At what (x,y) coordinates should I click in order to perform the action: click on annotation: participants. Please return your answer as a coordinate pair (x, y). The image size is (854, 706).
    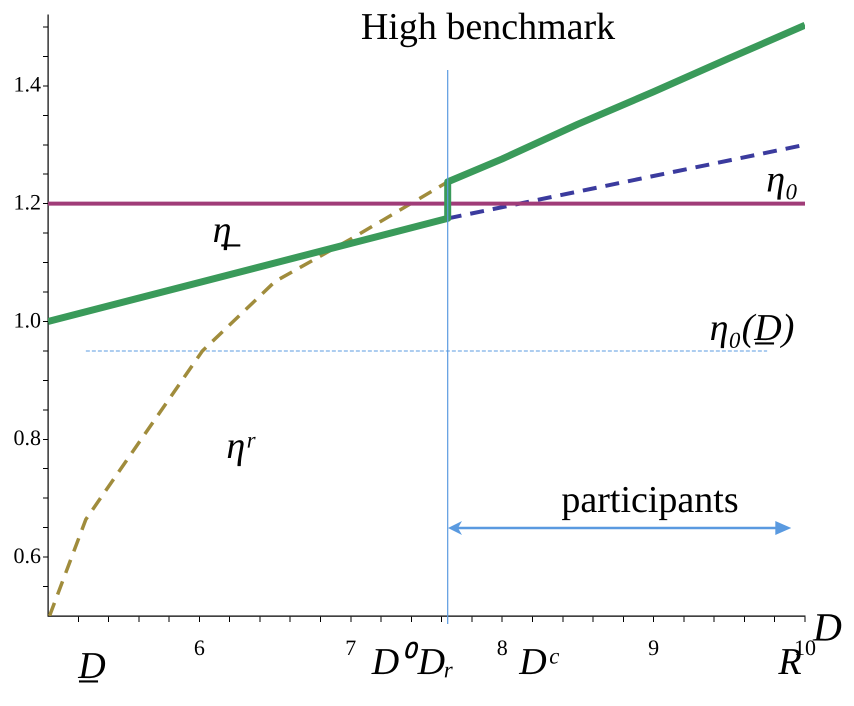
    Looking at the image, I should click on (650, 499).